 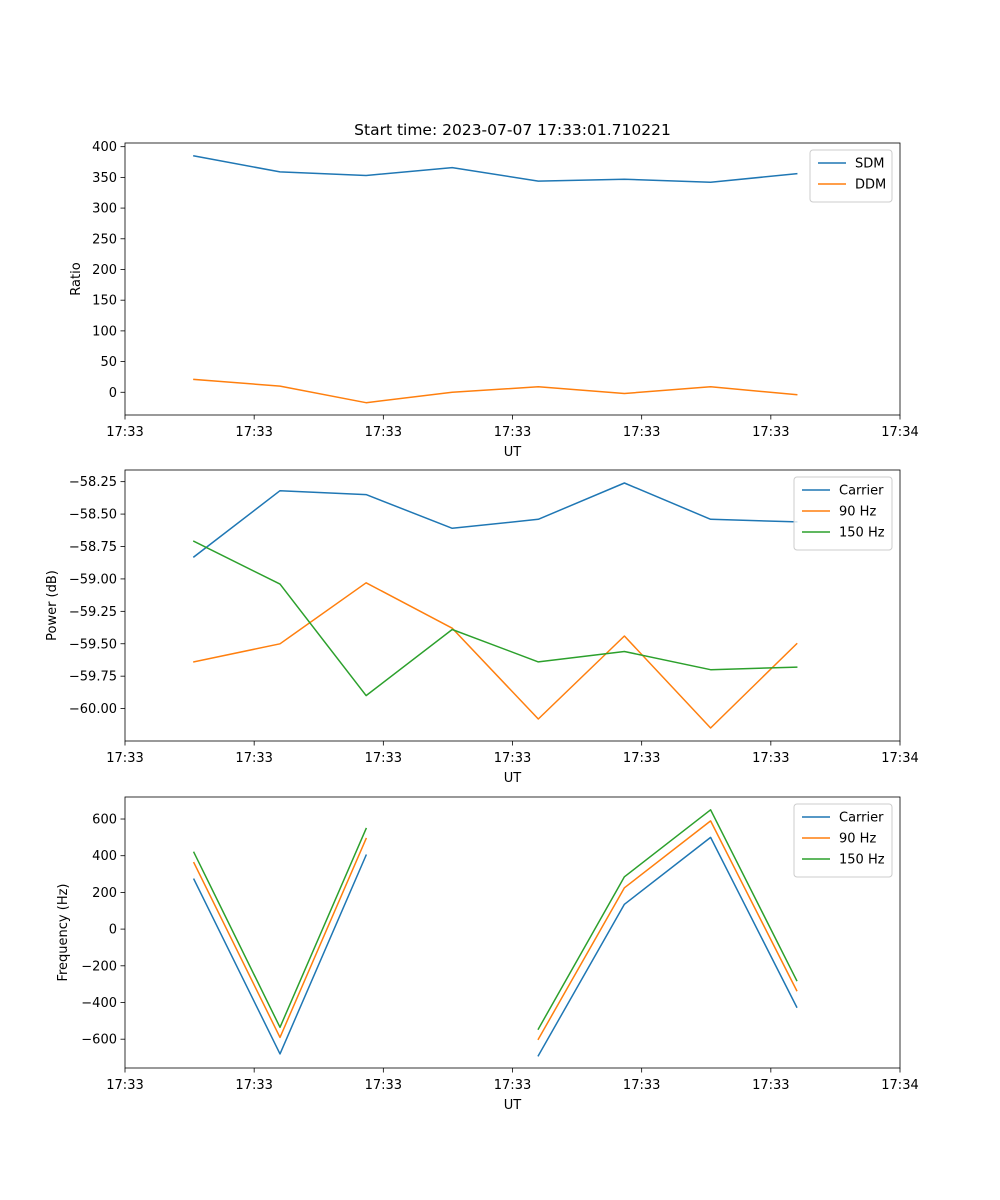 What do you see at coordinates (495, 391) in the screenshot?
I see `series-line-ddm` at bounding box center [495, 391].